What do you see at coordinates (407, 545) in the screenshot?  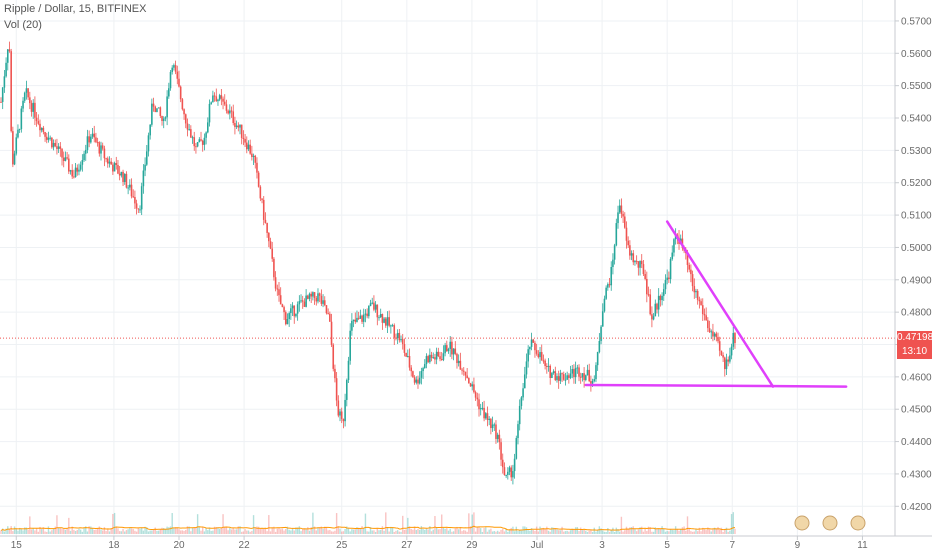 I see `time-tick-label: 27` at bounding box center [407, 545].